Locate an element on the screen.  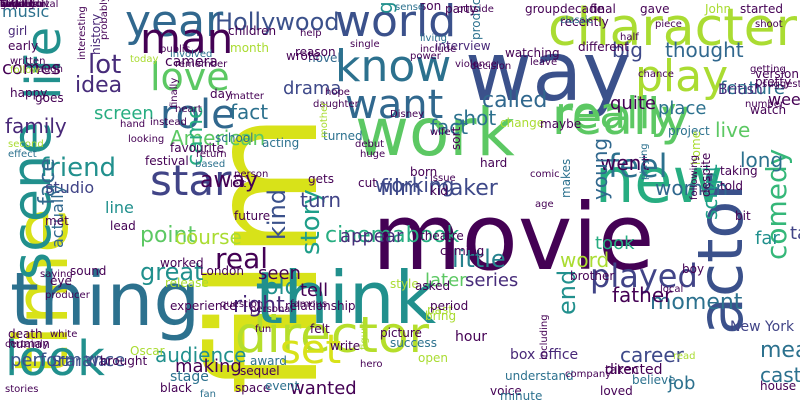
word-cloud-word: age is located at coordinates (544, 204).